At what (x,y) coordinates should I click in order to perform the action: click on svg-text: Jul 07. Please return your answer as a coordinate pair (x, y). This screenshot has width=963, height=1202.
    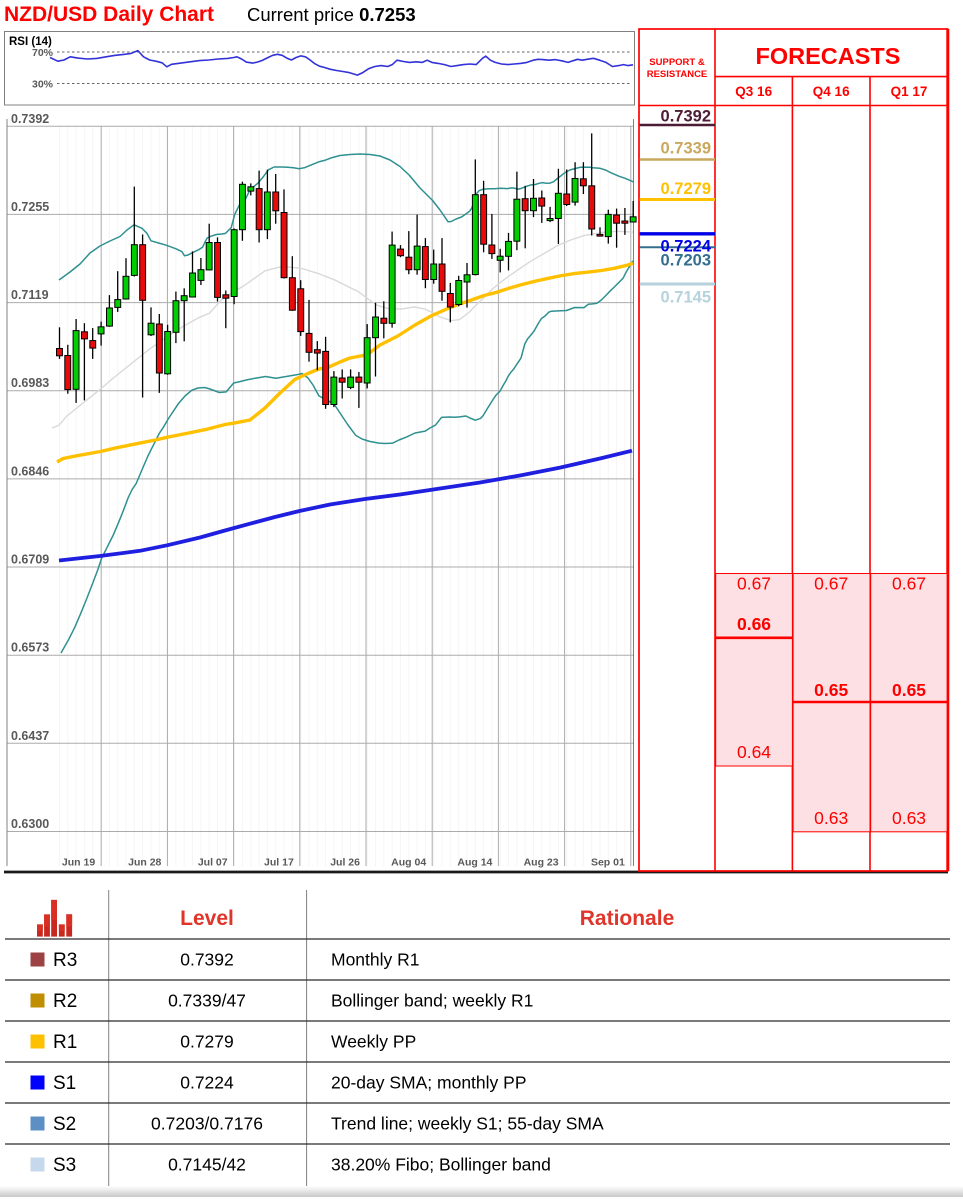
    Looking at the image, I should click on (213, 863).